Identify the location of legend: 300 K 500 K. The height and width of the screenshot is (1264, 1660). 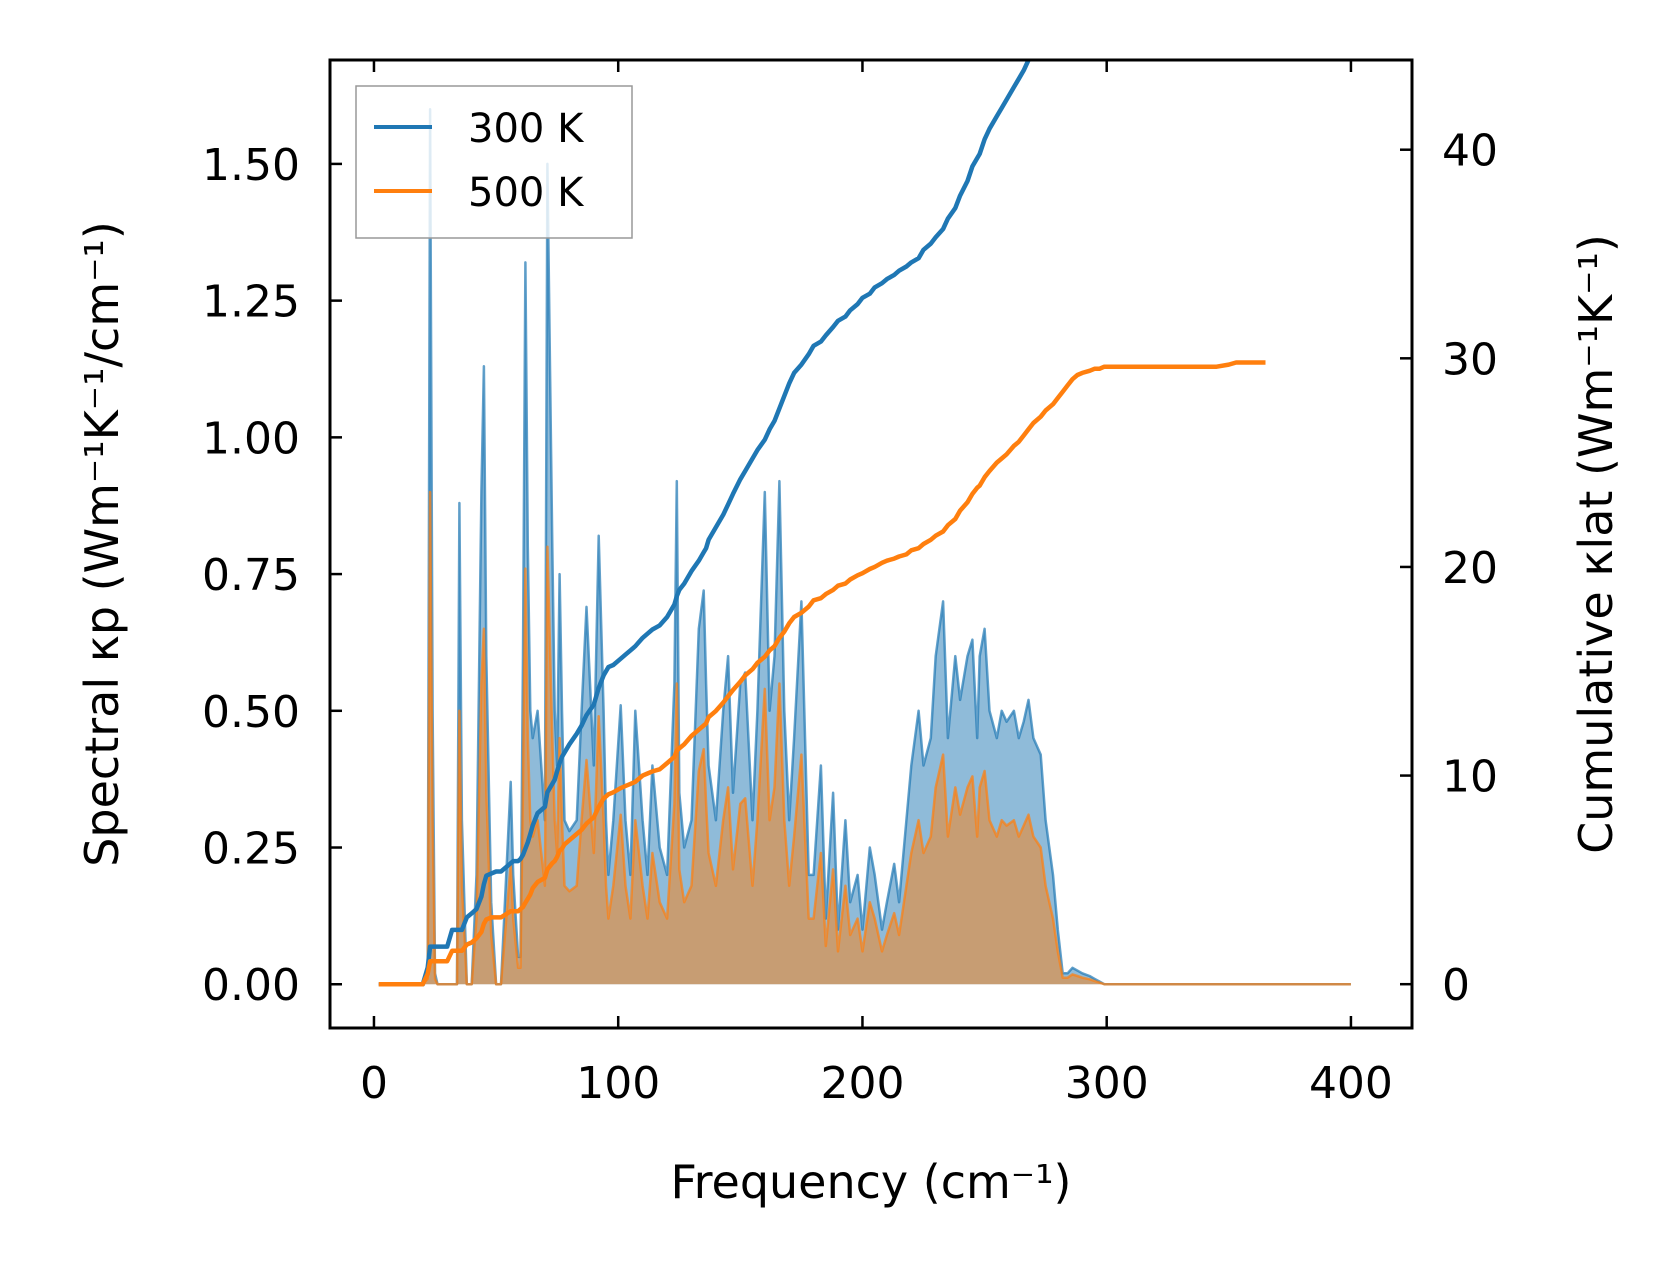
(494, 162).